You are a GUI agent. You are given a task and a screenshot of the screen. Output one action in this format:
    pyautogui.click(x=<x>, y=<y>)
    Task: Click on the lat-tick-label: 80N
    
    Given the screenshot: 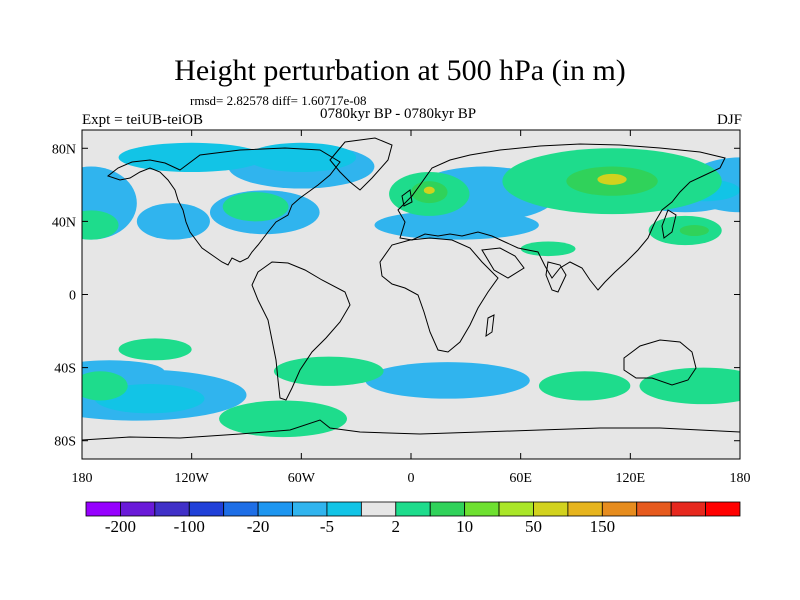 What is the action you would take?
    pyautogui.click(x=64, y=149)
    